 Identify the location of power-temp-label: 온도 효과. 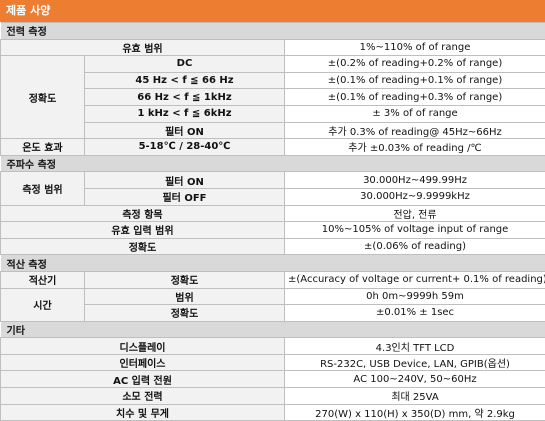
(43, 147).